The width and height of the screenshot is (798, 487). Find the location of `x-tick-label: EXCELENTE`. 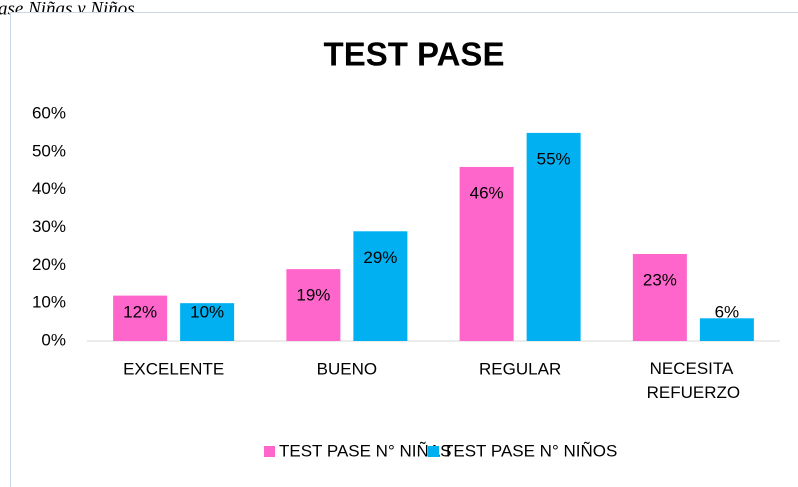

x-tick-label: EXCELENTE is located at coordinates (173, 368).